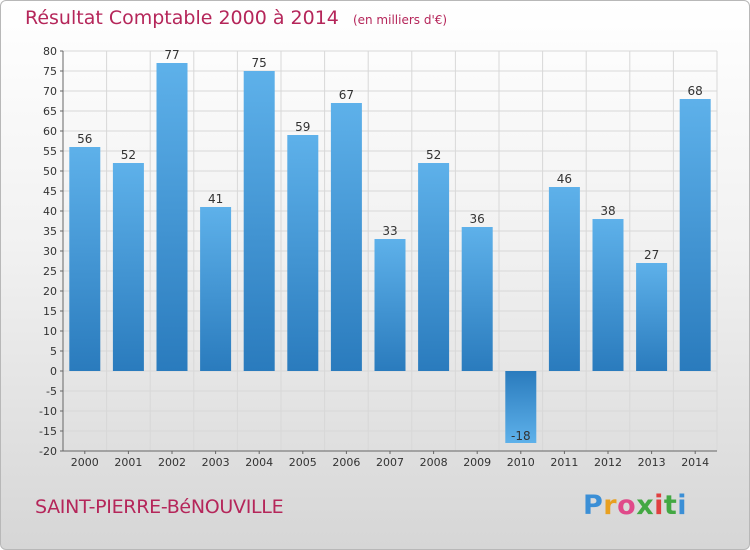  What do you see at coordinates (50, 51) in the screenshot?
I see `y-tick-label: 80` at bounding box center [50, 51].